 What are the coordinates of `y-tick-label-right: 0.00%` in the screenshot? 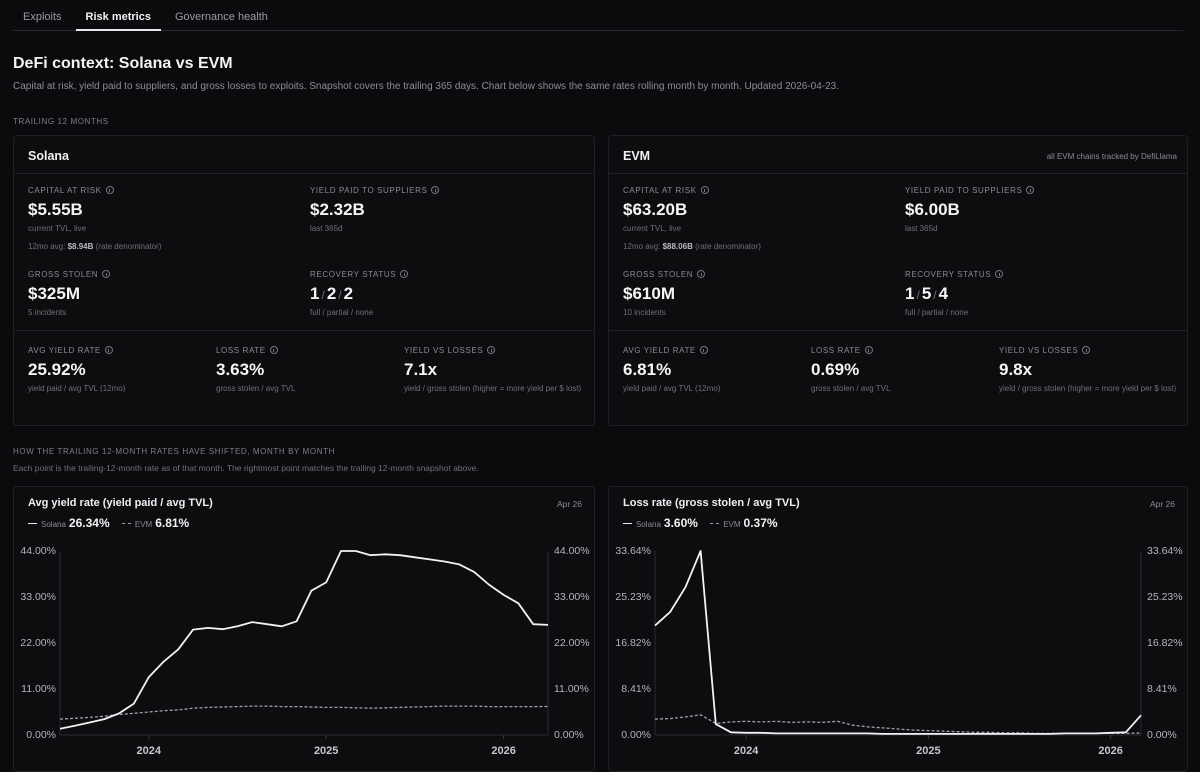 It's located at (1162, 735).